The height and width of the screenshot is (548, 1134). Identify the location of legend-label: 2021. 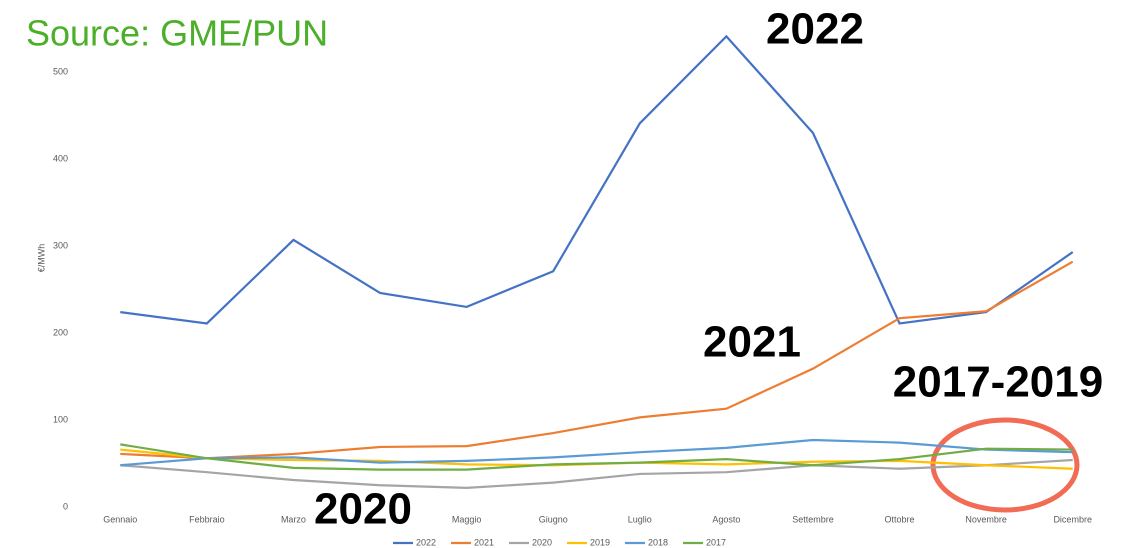
(484, 542).